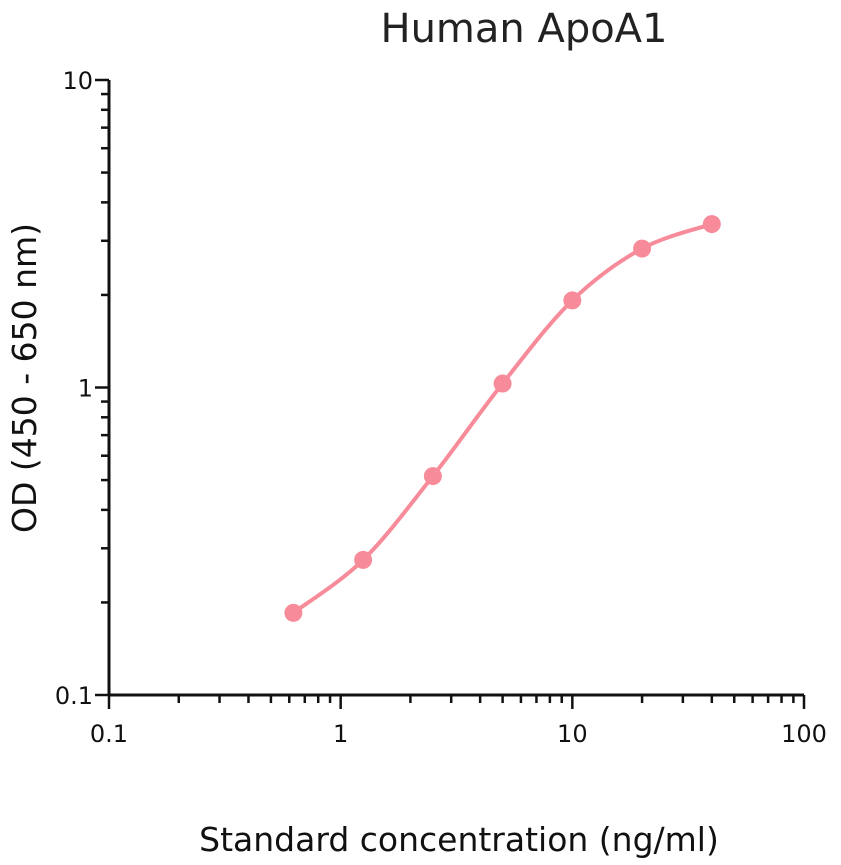  What do you see at coordinates (74, 696) in the screenshot?
I see `y-tick-label: 0.1` at bounding box center [74, 696].